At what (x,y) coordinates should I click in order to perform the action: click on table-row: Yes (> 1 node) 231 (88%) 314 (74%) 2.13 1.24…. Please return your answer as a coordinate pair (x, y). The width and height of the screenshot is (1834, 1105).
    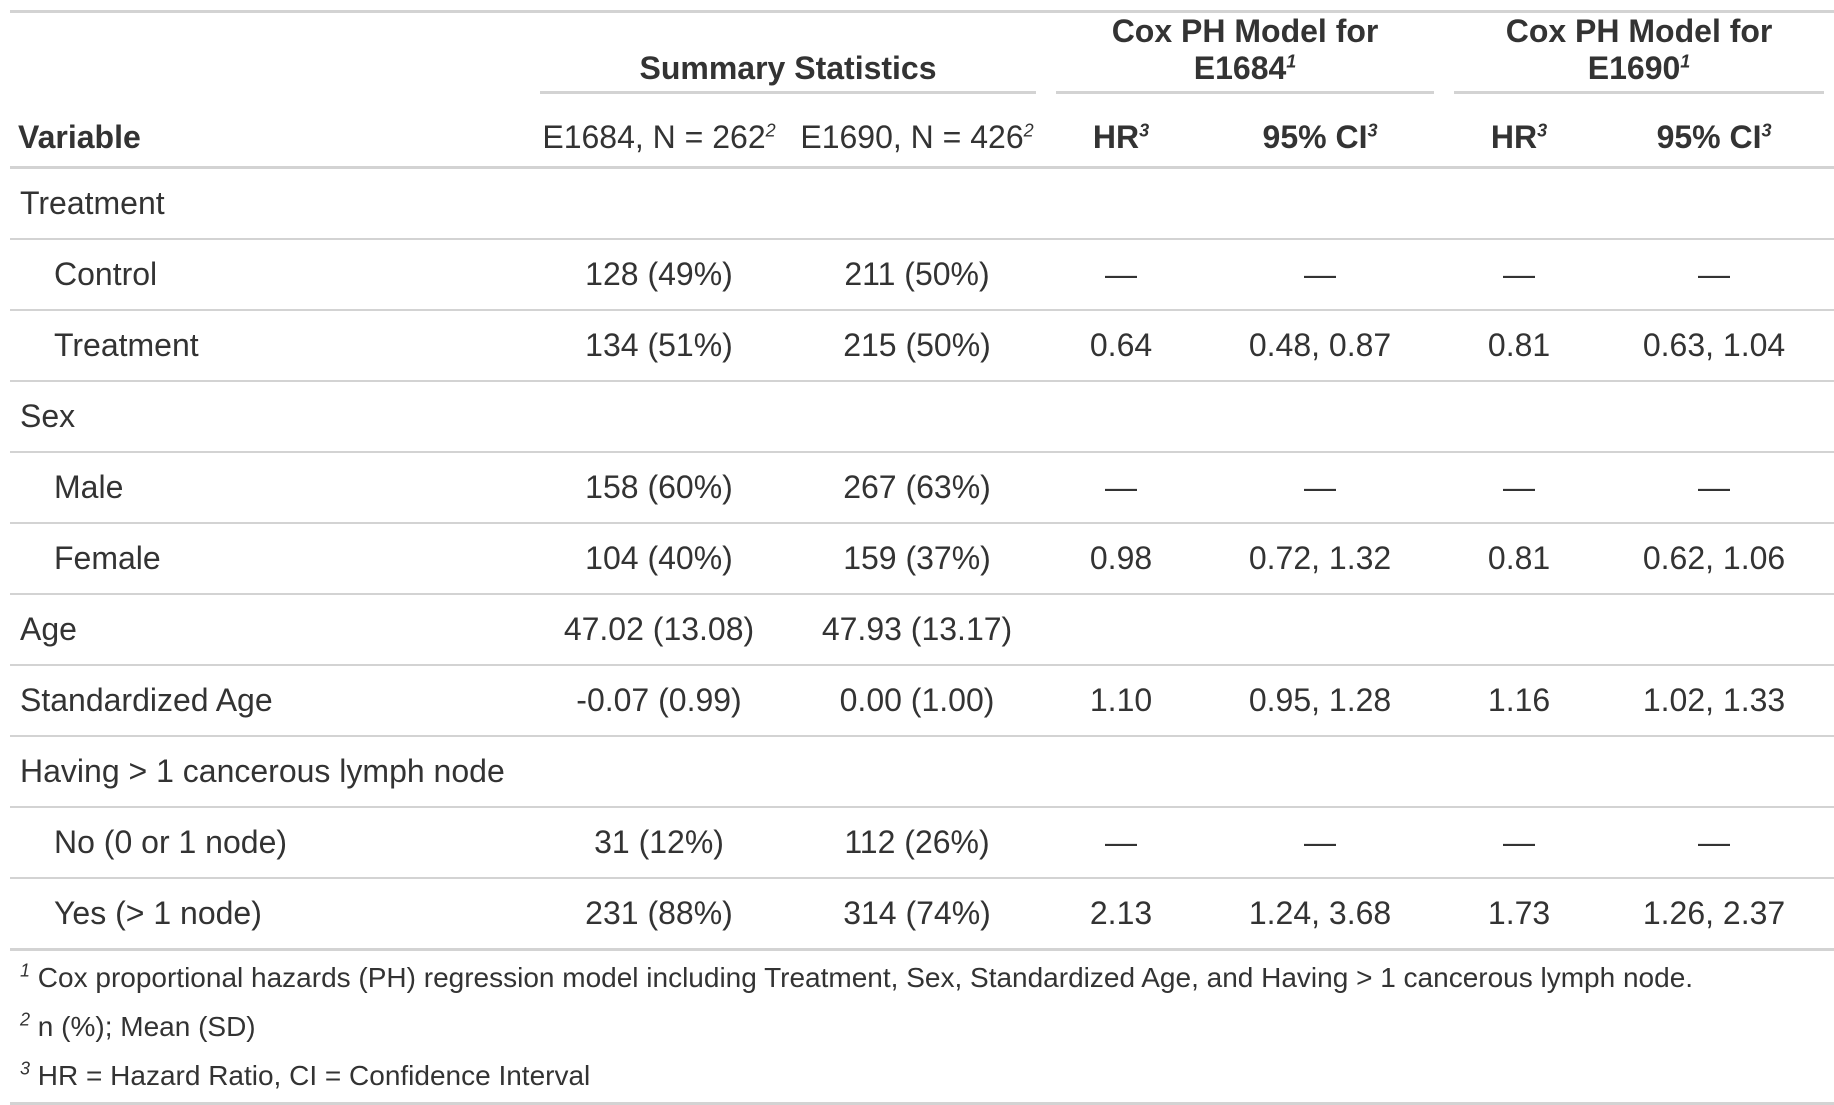
    Looking at the image, I should click on (922, 913).